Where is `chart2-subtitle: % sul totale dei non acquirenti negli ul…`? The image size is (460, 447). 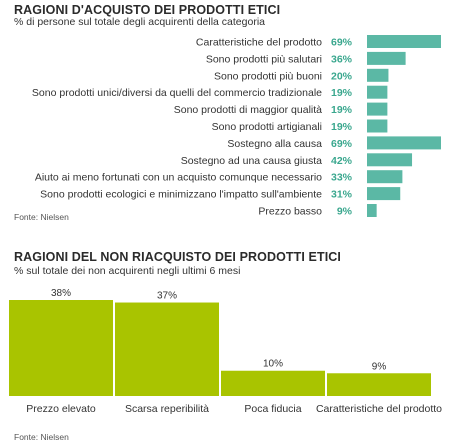
chart2-subtitle: % sul totale dei non acquirenti negli ul… is located at coordinates (127, 271).